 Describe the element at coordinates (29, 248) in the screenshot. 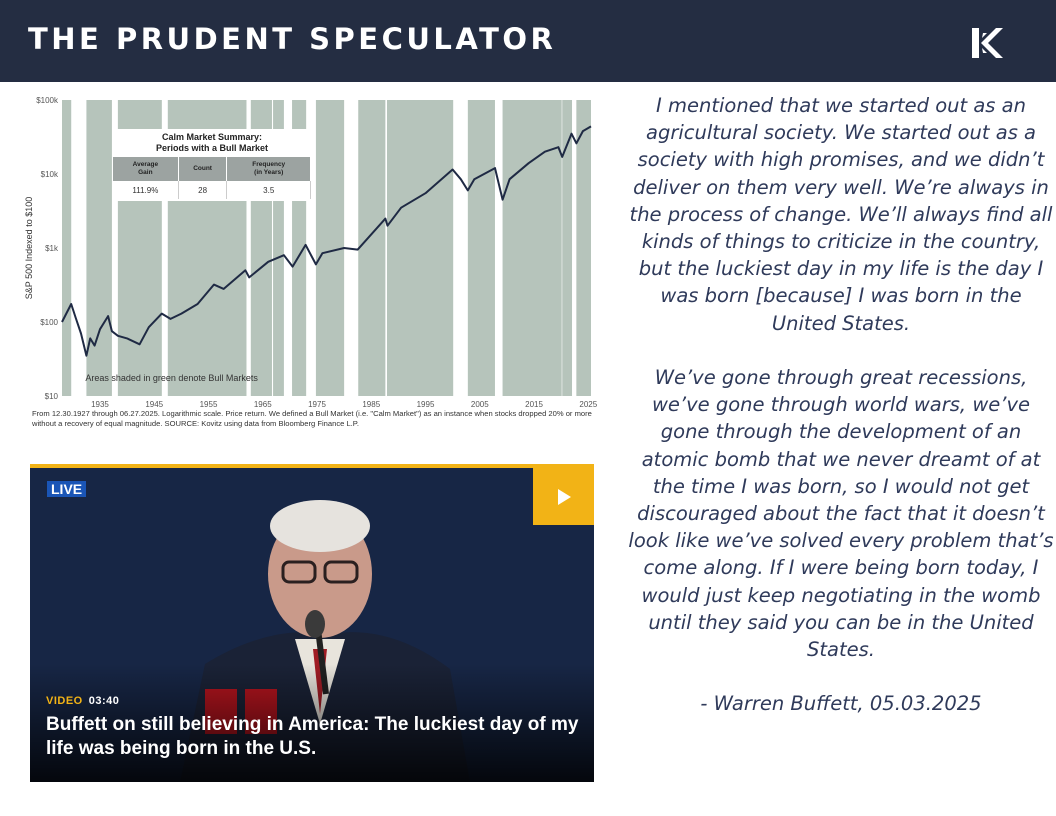

I see `y-axis-label: S&P 500 Indexed to $100` at that location.